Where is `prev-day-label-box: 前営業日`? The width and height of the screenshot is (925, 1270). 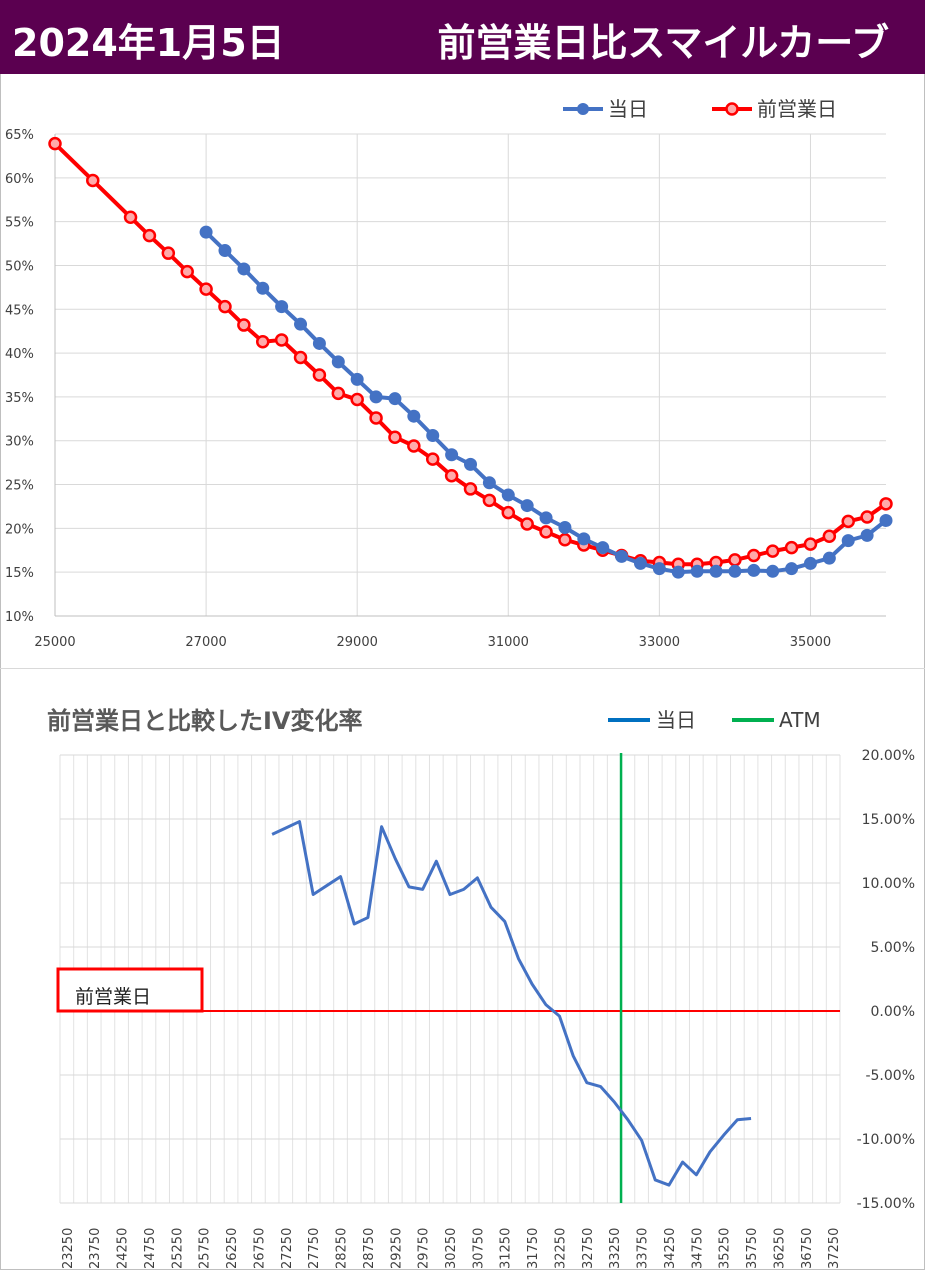 prev-day-label-box: 前営業日 is located at coordinates (130, 990).